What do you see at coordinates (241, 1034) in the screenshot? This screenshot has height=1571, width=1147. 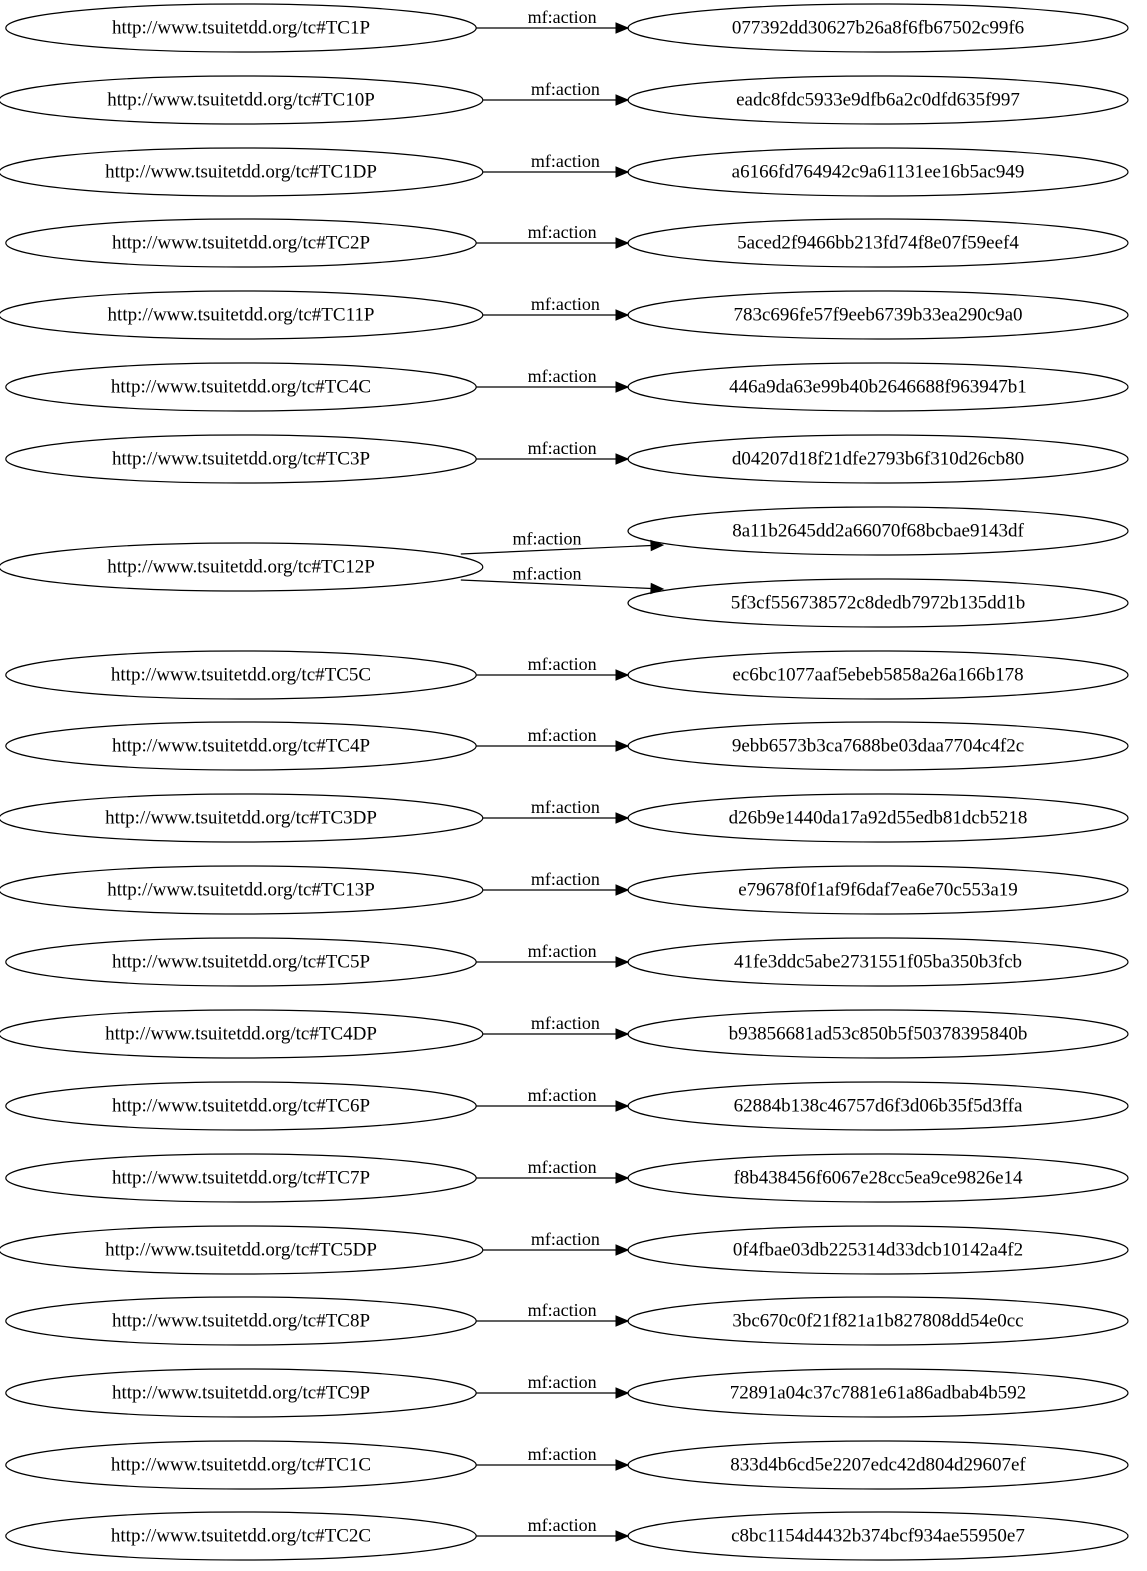 I see `subject-node-label: http://www.tsuitetdd.org/tc#TC4DP` at bounding box center [241, 1034].